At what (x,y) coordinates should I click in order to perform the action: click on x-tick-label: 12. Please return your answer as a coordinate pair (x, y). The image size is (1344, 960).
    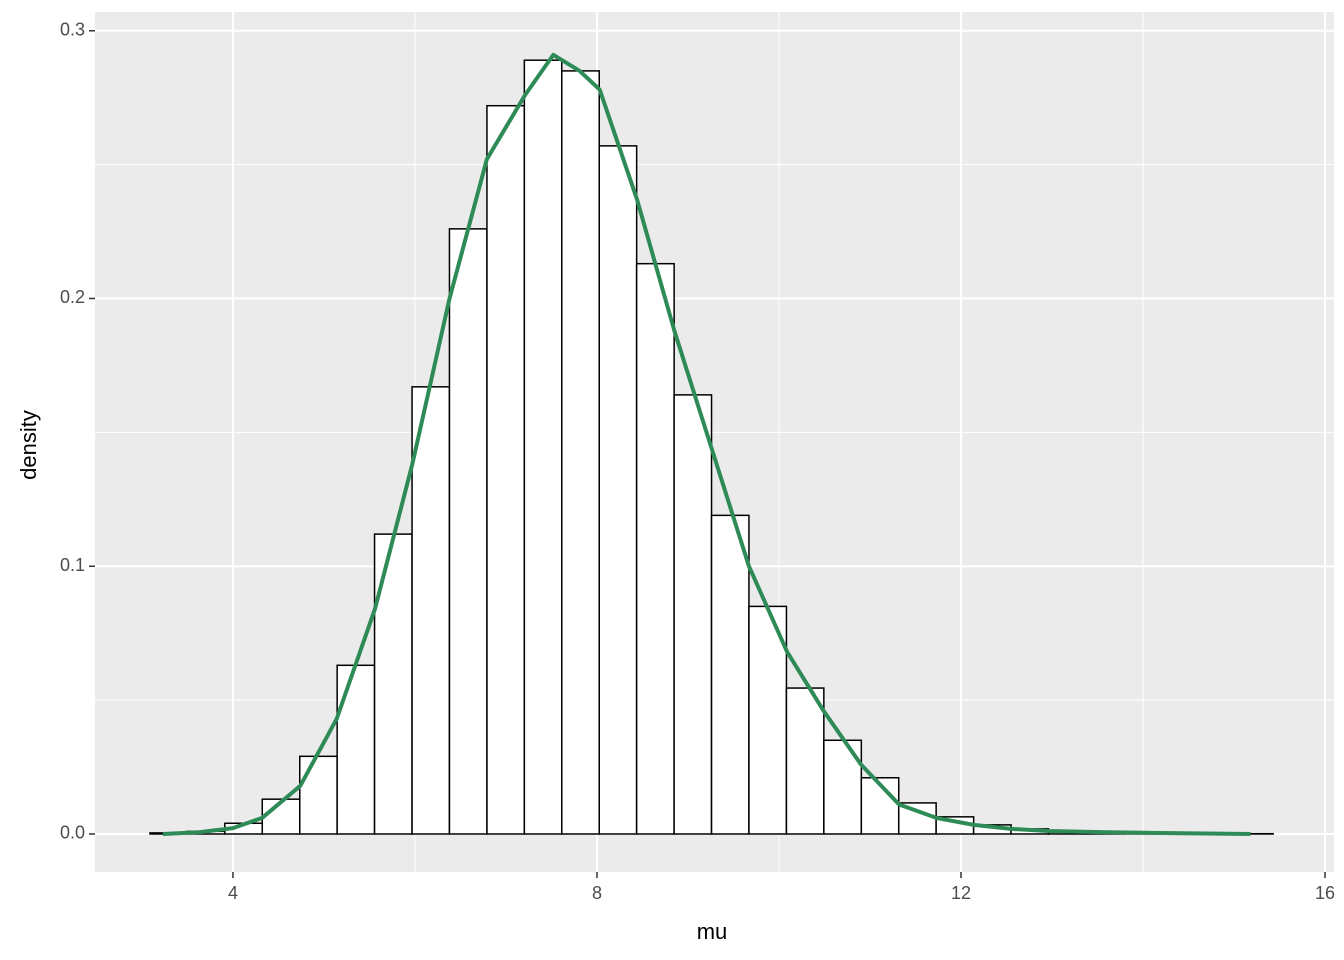
    Looking at the image, I should click on (961, 893).